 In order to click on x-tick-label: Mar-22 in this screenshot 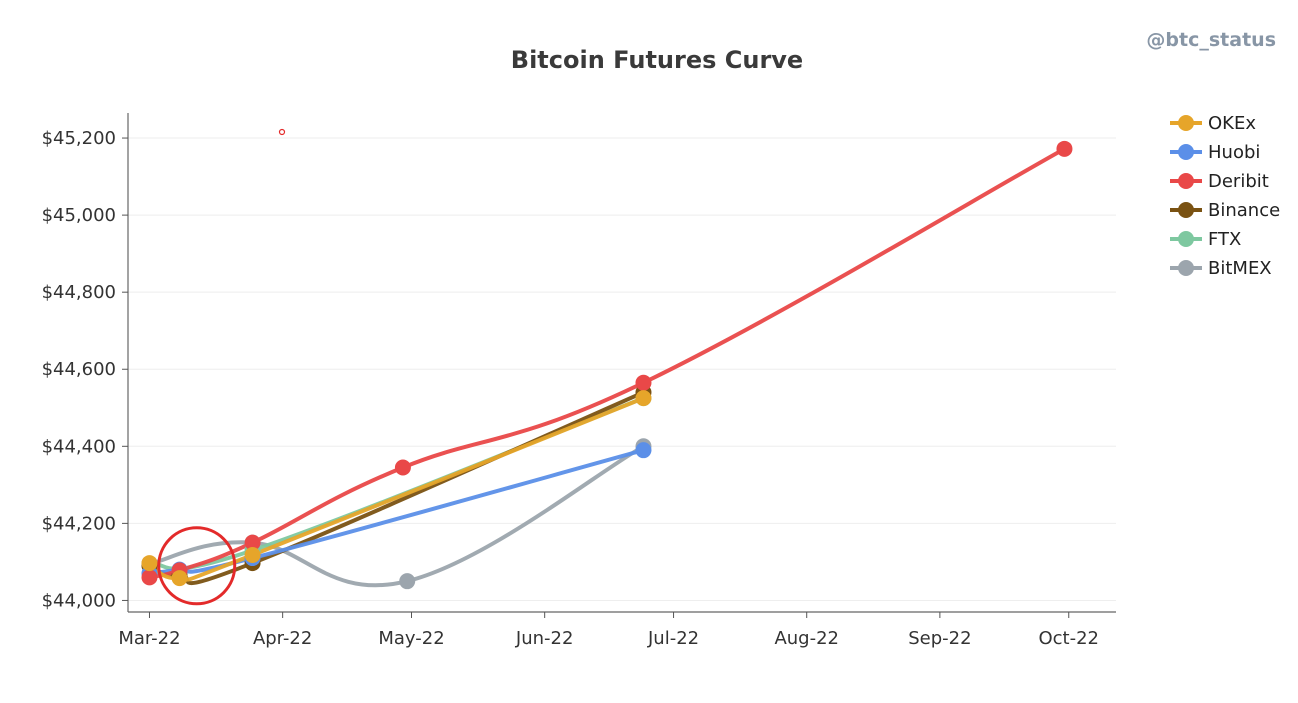, I will do `click(149, 638)`.